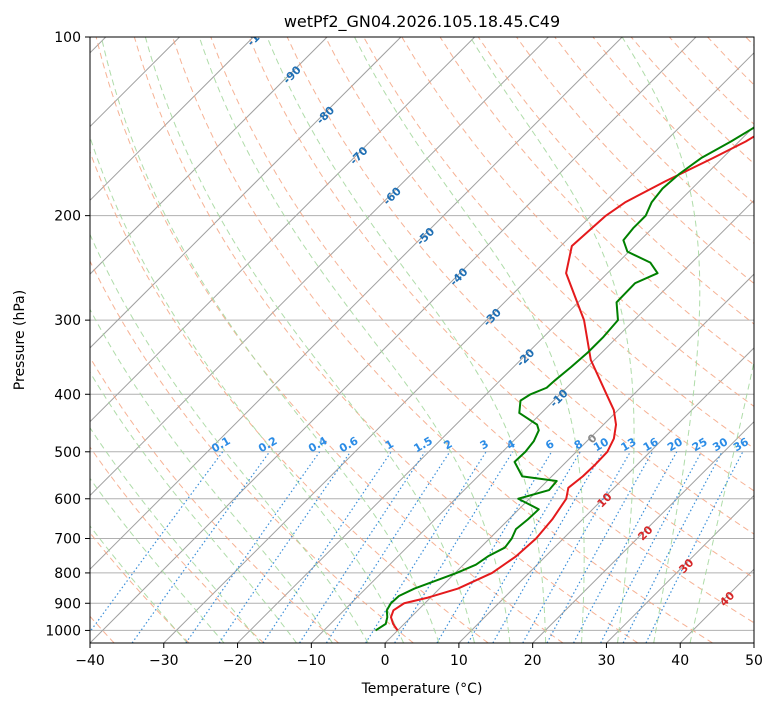 The image size is (775, 708). I want to click on chart-title: wetPf2_GN04.2026.105.18.45.C49, so click(422, 22).